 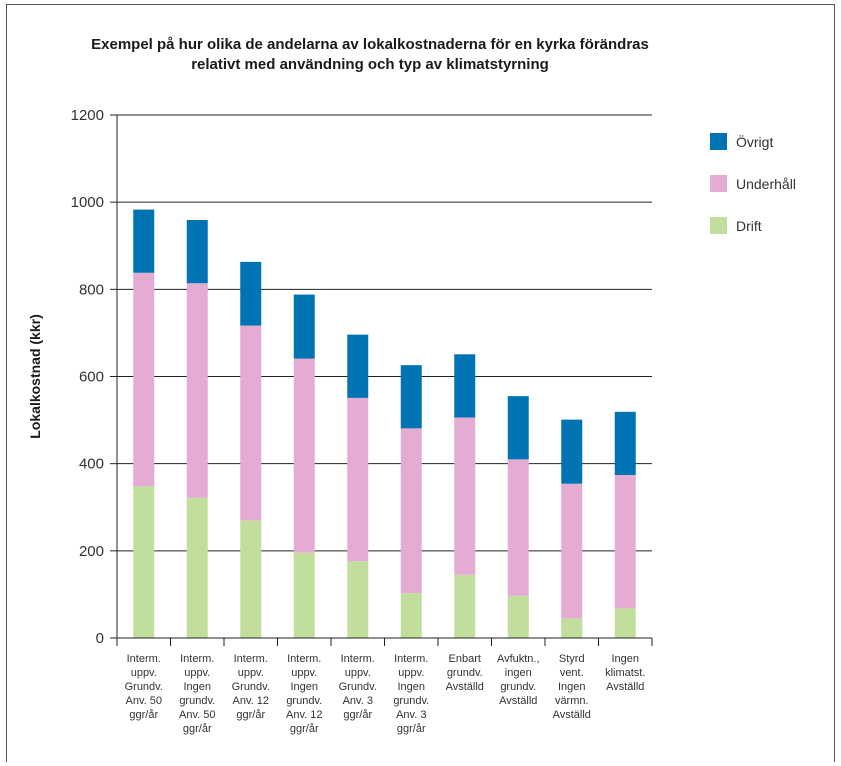 What do you see at coordinates (91, 551) in the screenshot?
I see `y-tick-label: 200` at bounding box center [91, 551].